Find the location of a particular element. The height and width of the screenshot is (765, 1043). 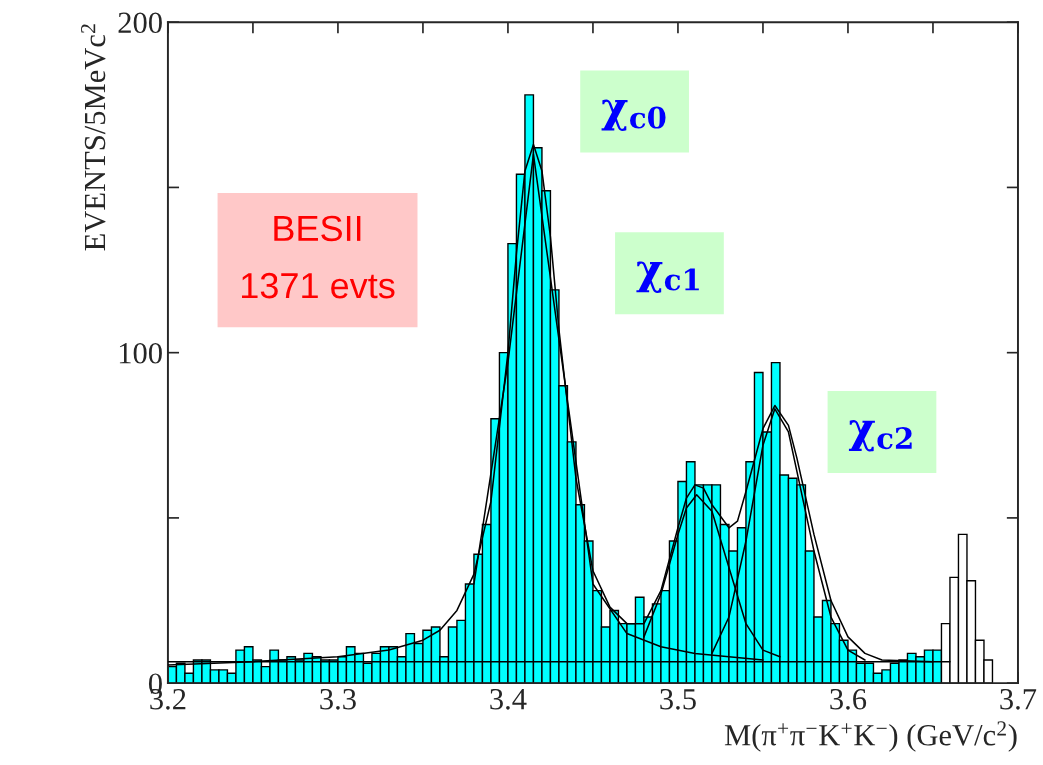

text: M(π$^{+}$π$^{−}$K$^{+}$K$^{−}$) (GeV/c$^{2}$) is located at coordinates (870, 736).